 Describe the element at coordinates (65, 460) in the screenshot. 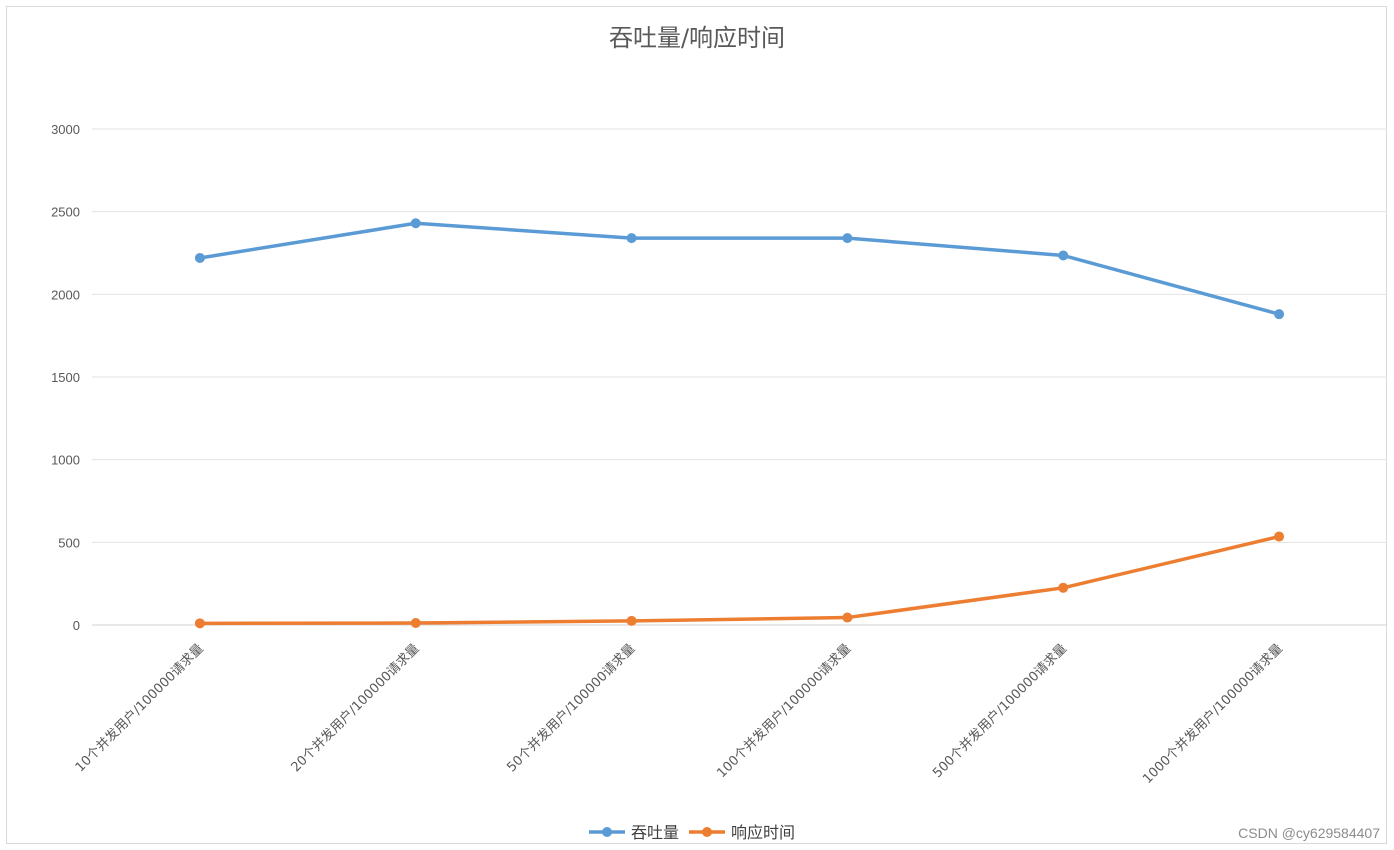

I see `y-tick-label: 1000` at that location.